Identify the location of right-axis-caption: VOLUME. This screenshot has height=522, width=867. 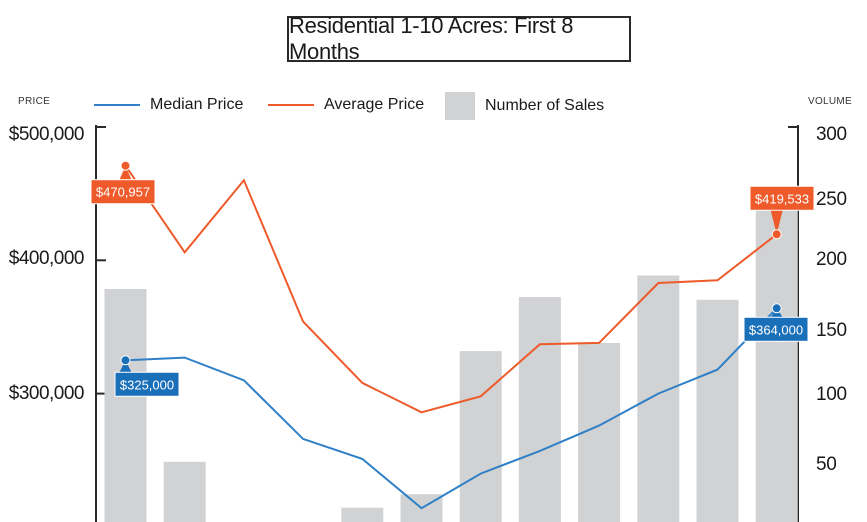
(830, 101).